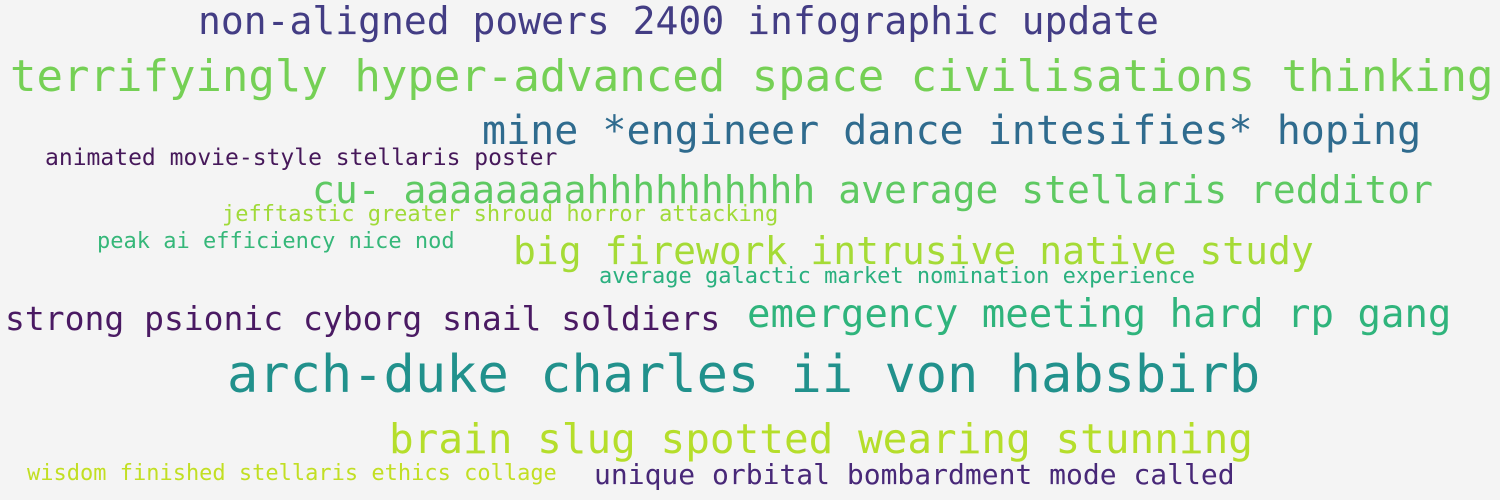 This screenshot has height=500, width=1500. Describe the element at coordinates (914, 474) in the screenshot. I see `cloud-phrase: unique orbital bombardment mode called` at that location.